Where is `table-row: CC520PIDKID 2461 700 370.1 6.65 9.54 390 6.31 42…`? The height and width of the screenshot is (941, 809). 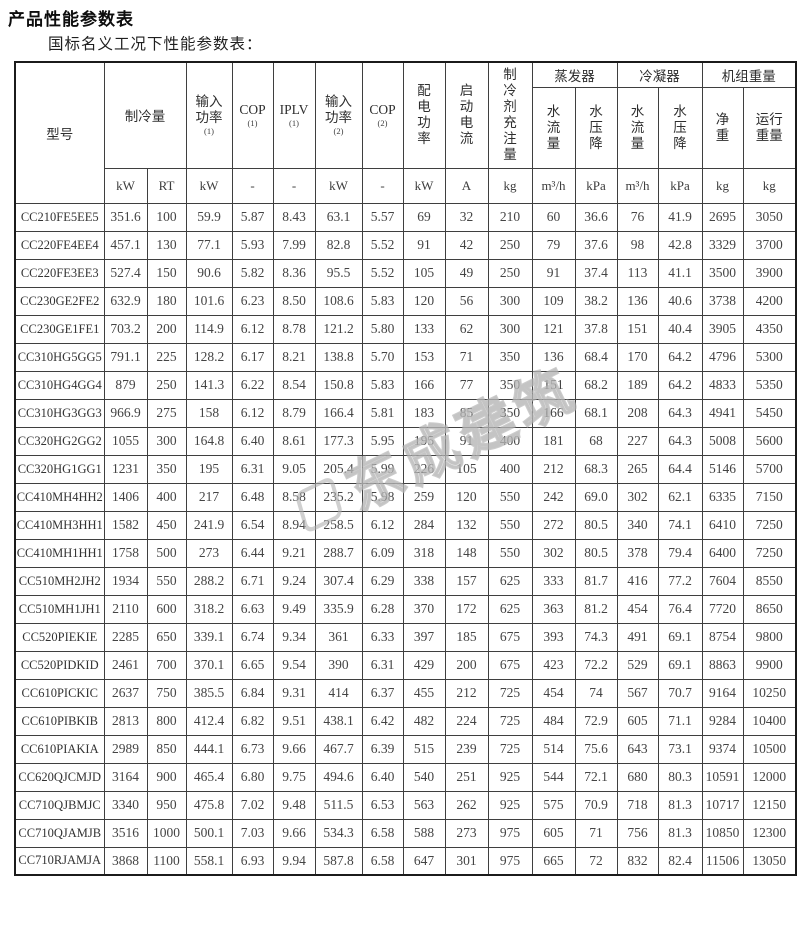
table-row: CC520PIDKID 2461 700 370.1 6.65 9.54 390 6.31 42… is located at coordinates (405, 665).